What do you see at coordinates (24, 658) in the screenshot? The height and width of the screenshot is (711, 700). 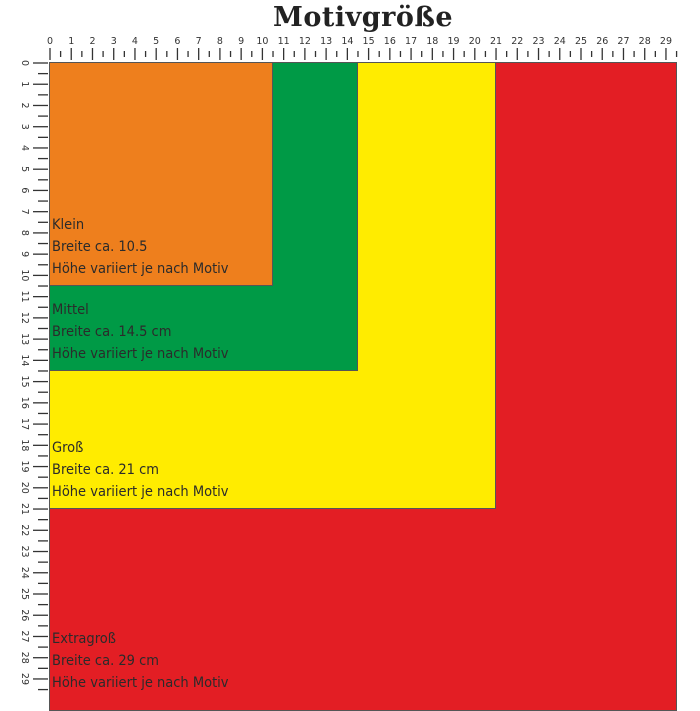 I see `left-ruler-label: 28` at bounding box center [24, 658].